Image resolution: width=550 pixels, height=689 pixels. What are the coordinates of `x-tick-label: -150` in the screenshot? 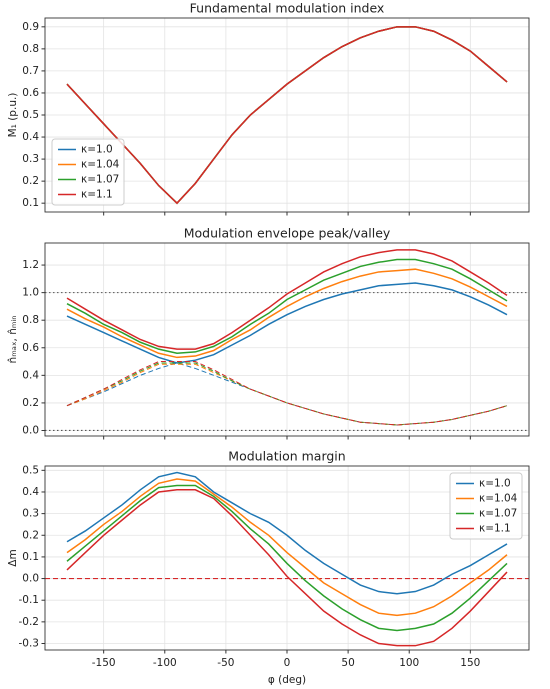 It's located at (104, 663).